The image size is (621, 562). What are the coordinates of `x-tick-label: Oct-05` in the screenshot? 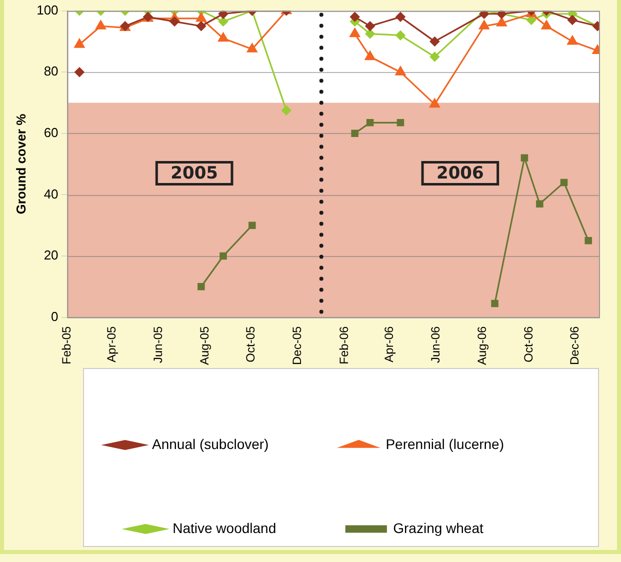 It's located at (251, 344).